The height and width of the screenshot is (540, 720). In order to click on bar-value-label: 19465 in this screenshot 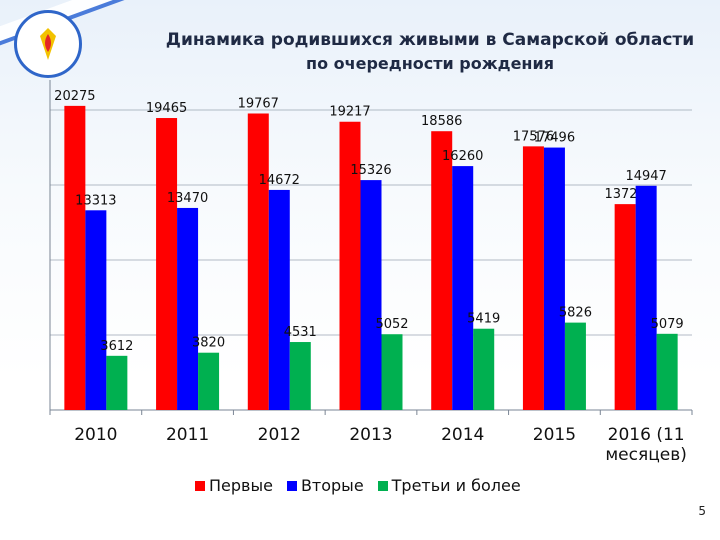, I will do `click(166, 108)`.